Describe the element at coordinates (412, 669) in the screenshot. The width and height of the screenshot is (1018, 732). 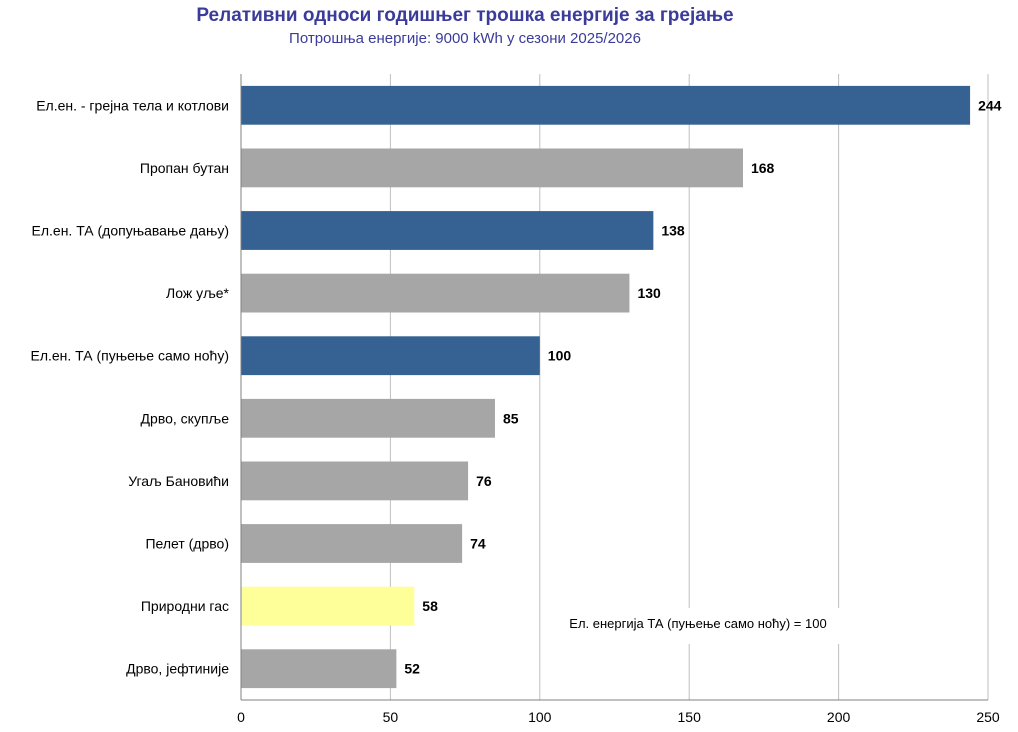
I see `data-label: 52` at that location.